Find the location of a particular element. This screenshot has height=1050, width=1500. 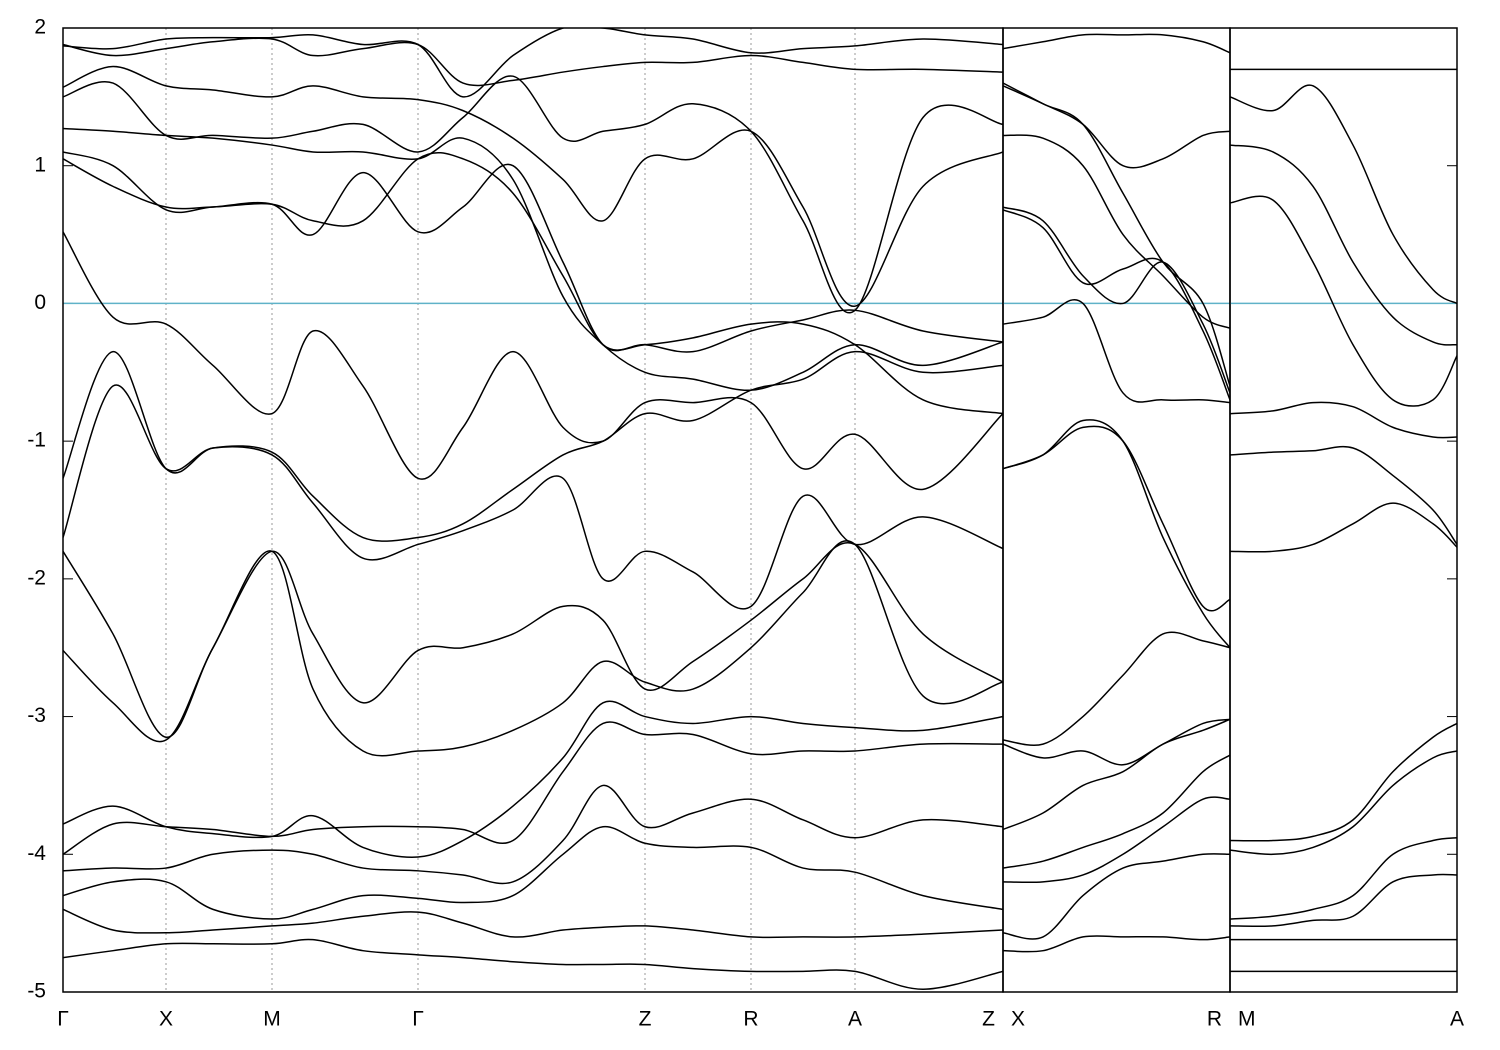

y-tick-label: -1 is located at coordinates (36, 440).